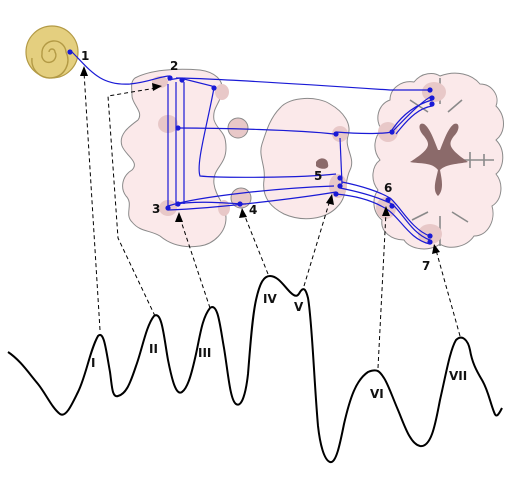  I want to click on cochlea, so click(52, 52).